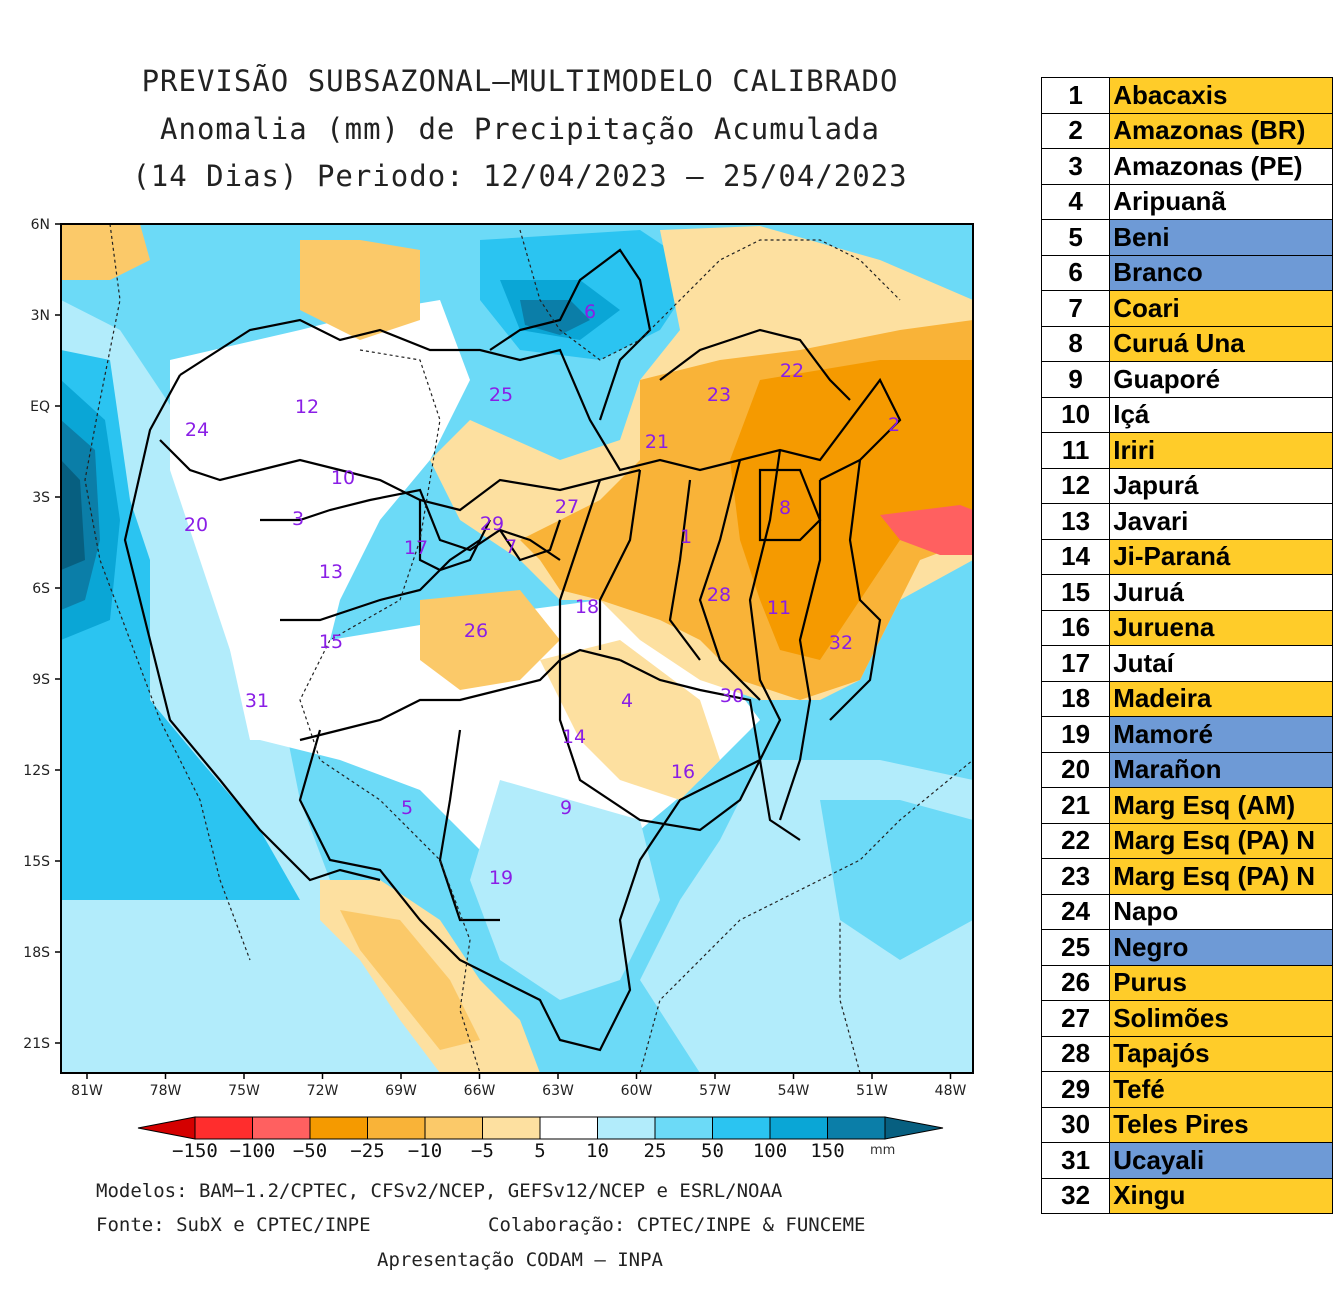 This screenshot has height=1297, width=1333. Describe the element at coordinates (1221, 1124) in the screenshot. I see `legend-basin-name: Teles Pires` at that location.